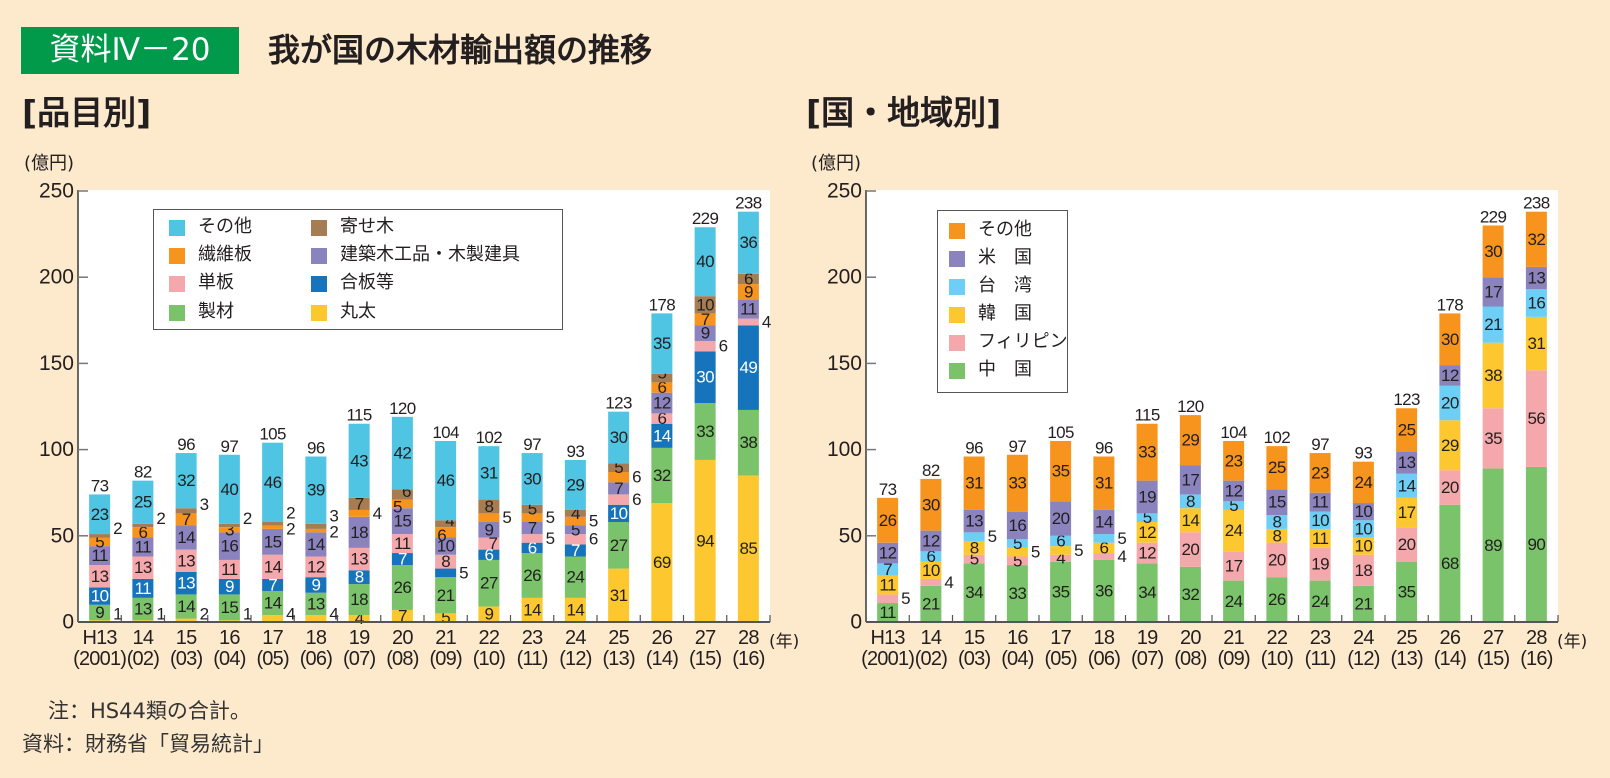 This screenshot has height=778, width=1610. Describe the element at coordinates (143, 502) in the screenshot. I see `segment-value-label: 25` at that location.